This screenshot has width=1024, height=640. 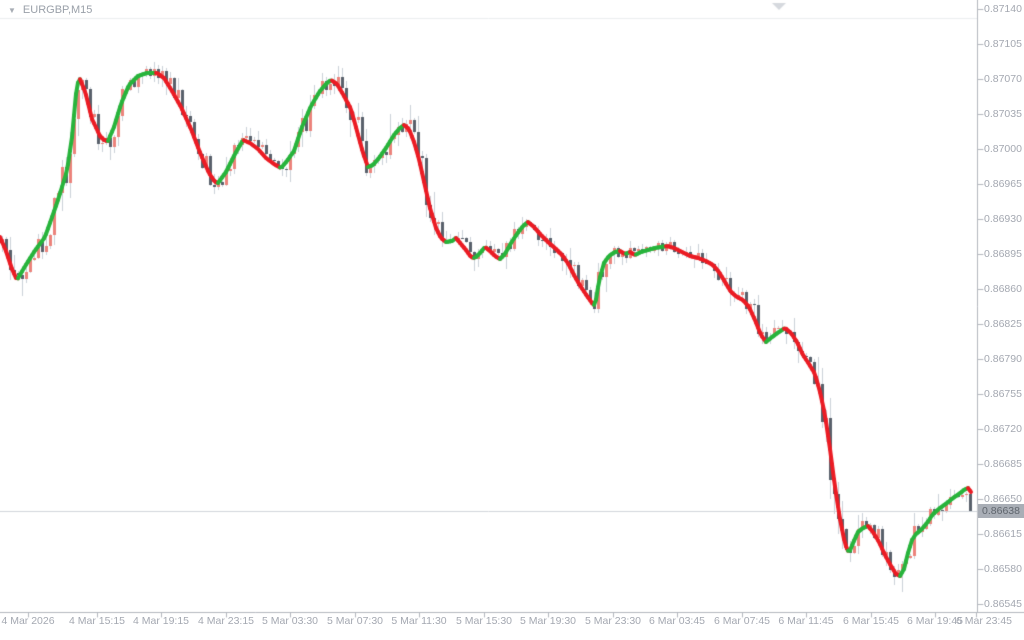 I want to click on symbol-timeframe-label: EURGBP,M15, so click(x=57, y=10).